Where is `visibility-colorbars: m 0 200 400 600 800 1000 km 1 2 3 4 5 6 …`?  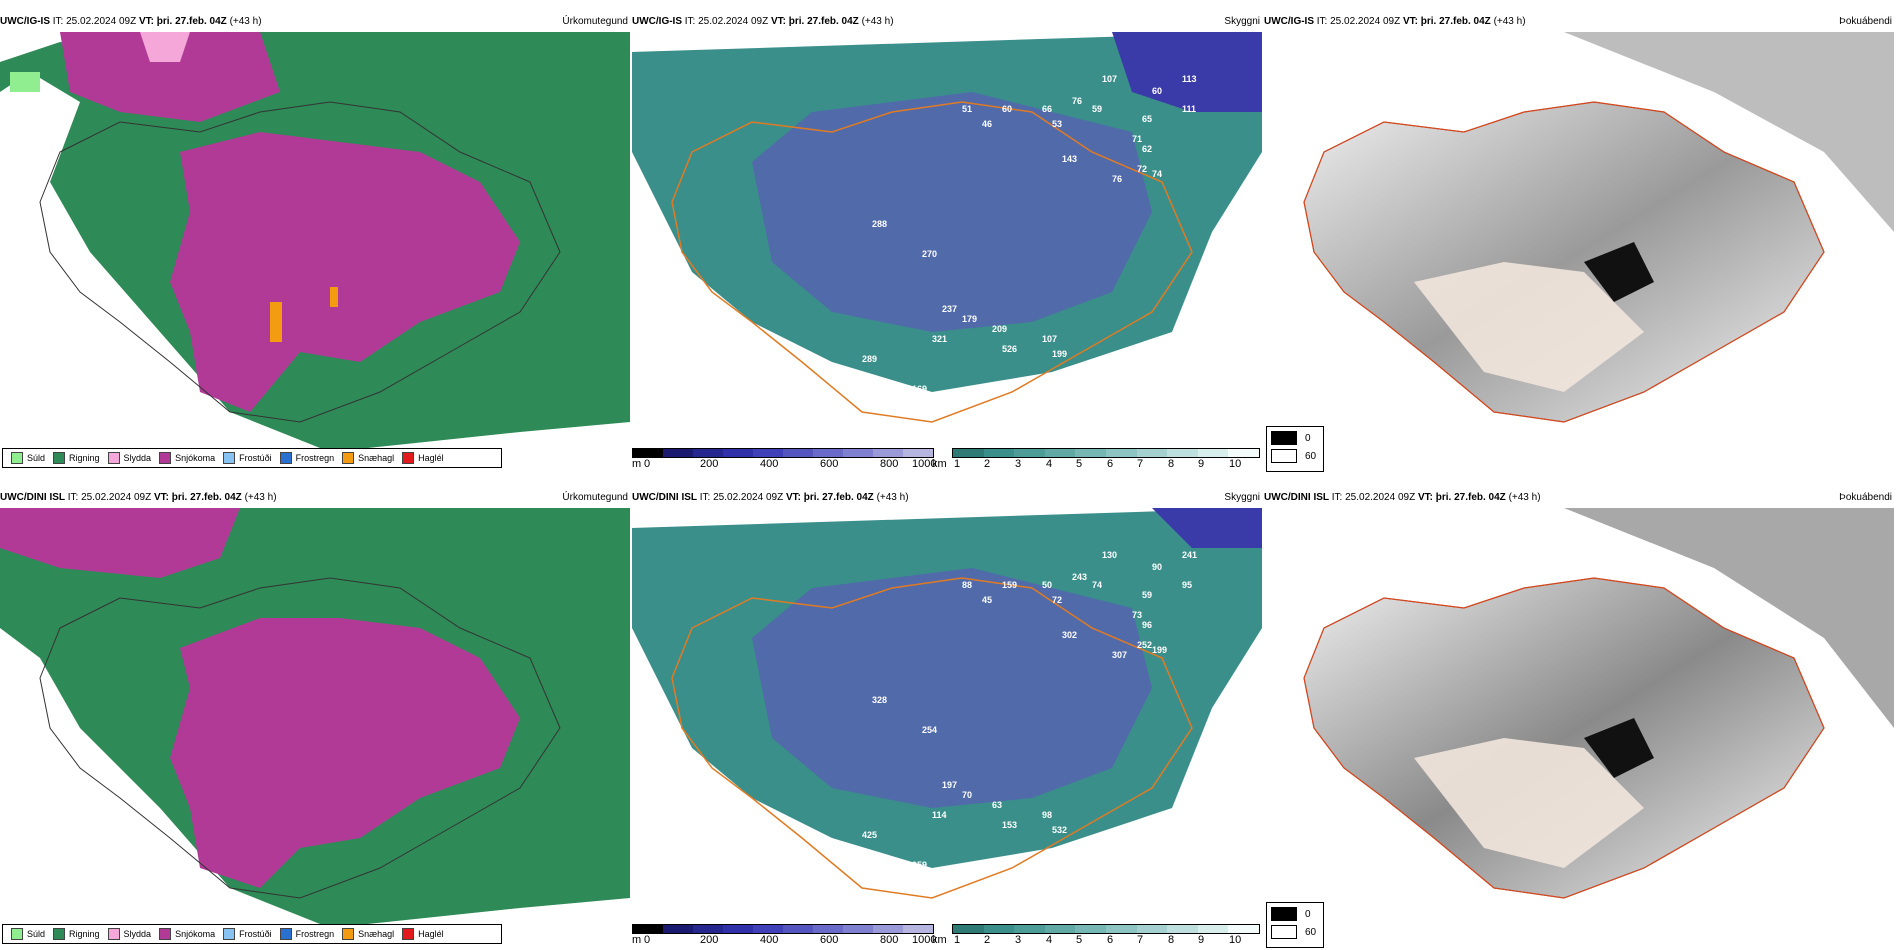
visibility-colorbars: m 0 200 400 600 800 1000 km 1 2 3 4 5 6 … is located at coordinates (947, 936).